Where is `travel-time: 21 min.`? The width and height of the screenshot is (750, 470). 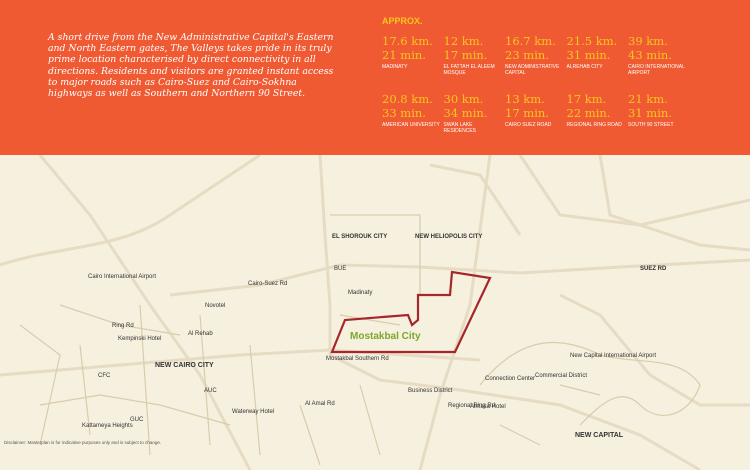
travel-time: 21 min. is located at coordinates (404, 55).